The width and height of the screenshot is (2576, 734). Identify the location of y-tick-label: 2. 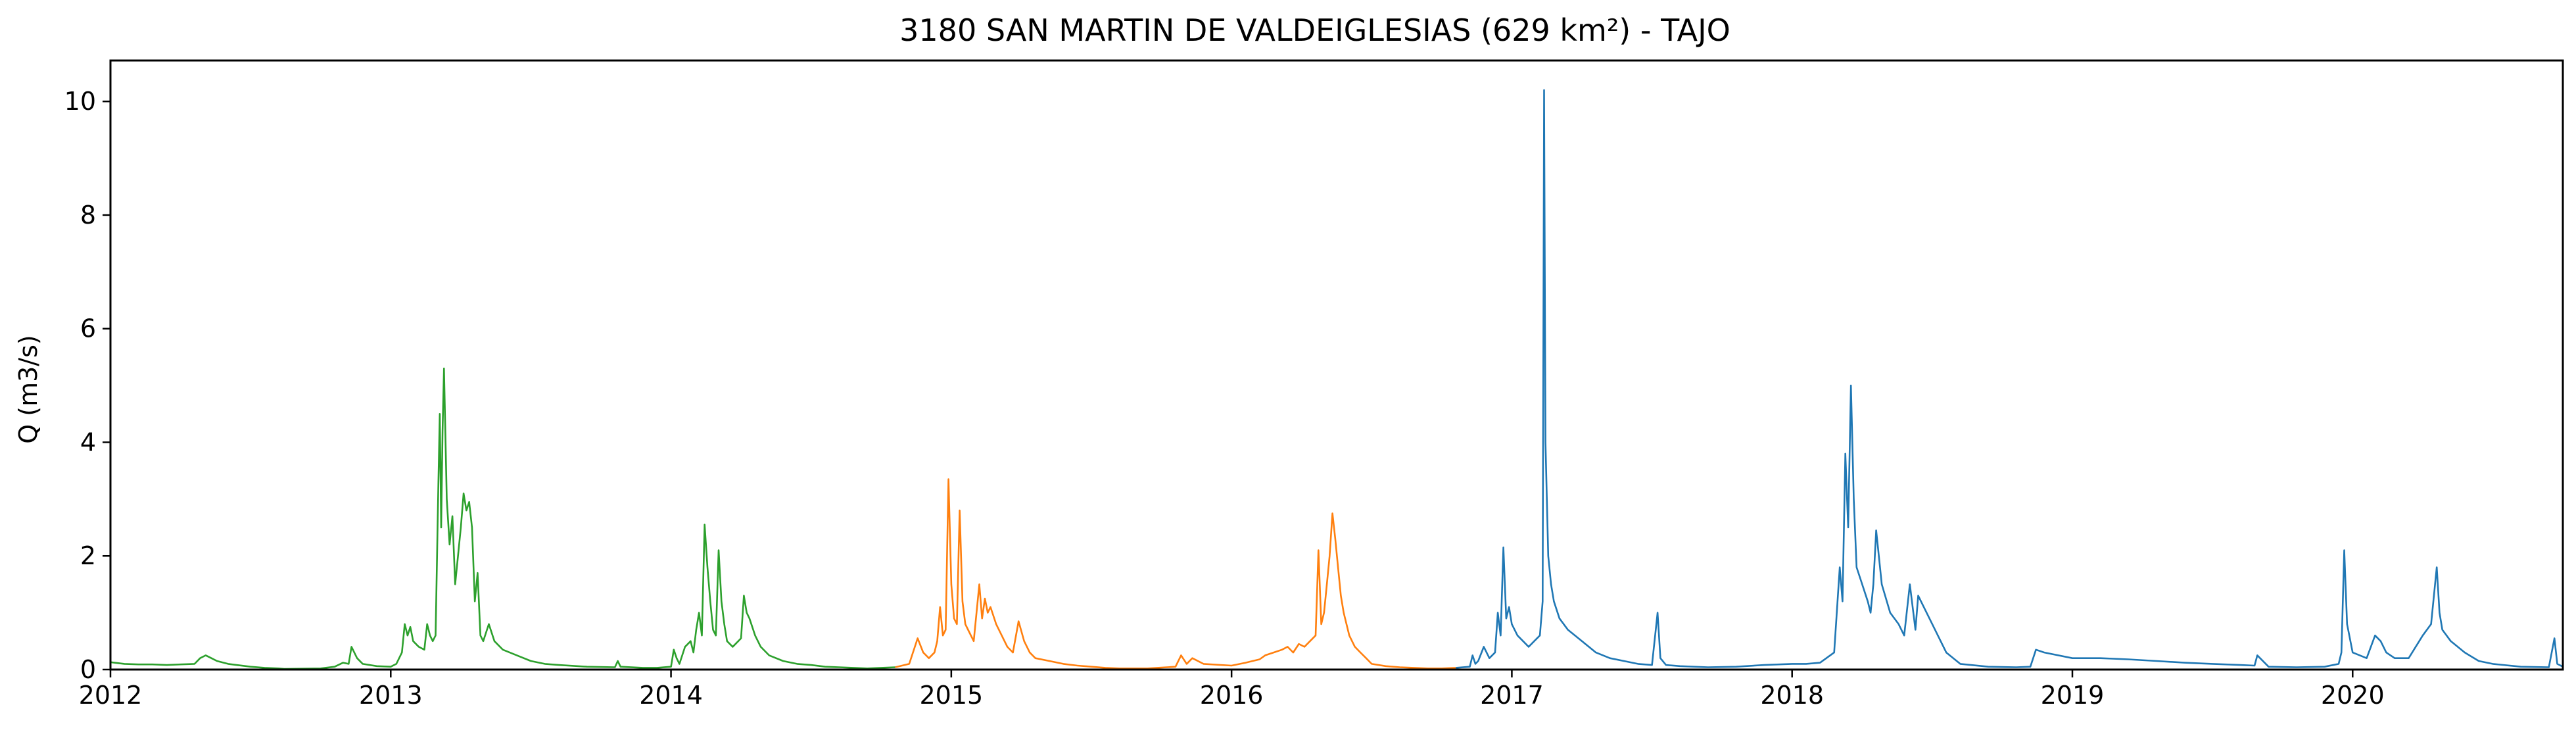
(88, 555).